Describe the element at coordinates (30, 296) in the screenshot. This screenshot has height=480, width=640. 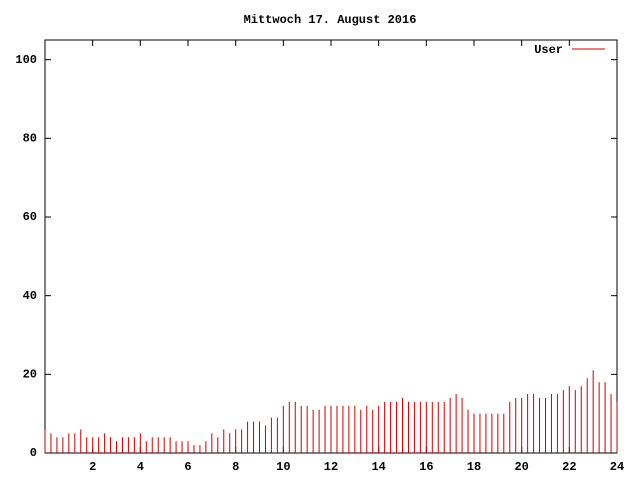
I see `y-tick-label: 40` at that location.